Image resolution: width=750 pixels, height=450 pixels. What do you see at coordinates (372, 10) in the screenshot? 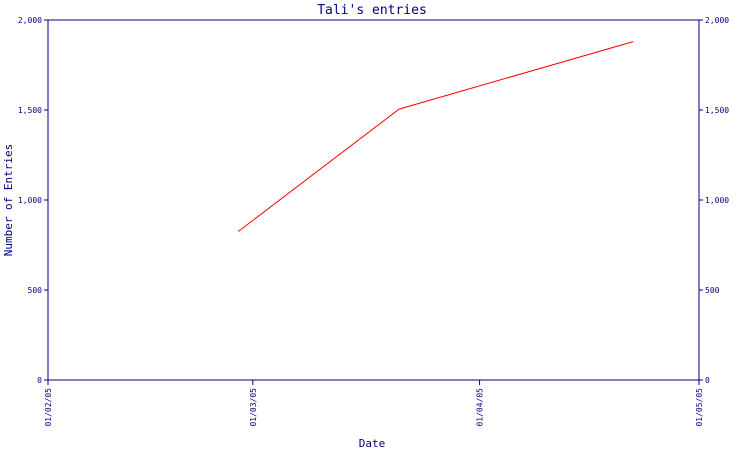
I see `chart-title: Tali's entries` at bounding box center [372, 10].